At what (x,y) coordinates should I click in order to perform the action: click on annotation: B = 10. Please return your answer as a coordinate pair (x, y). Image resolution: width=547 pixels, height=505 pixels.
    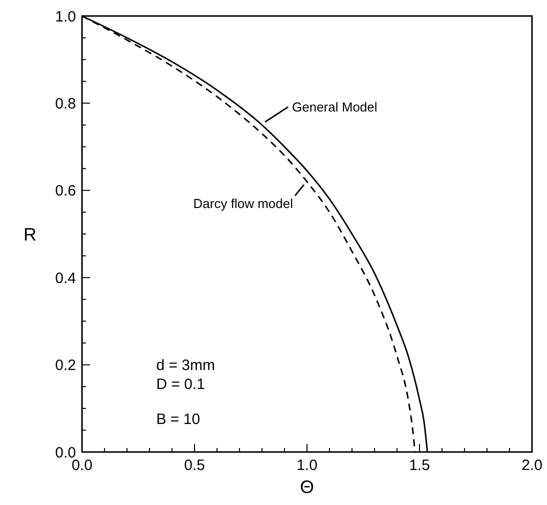
    Looking at the image, I should click on (178, 419).